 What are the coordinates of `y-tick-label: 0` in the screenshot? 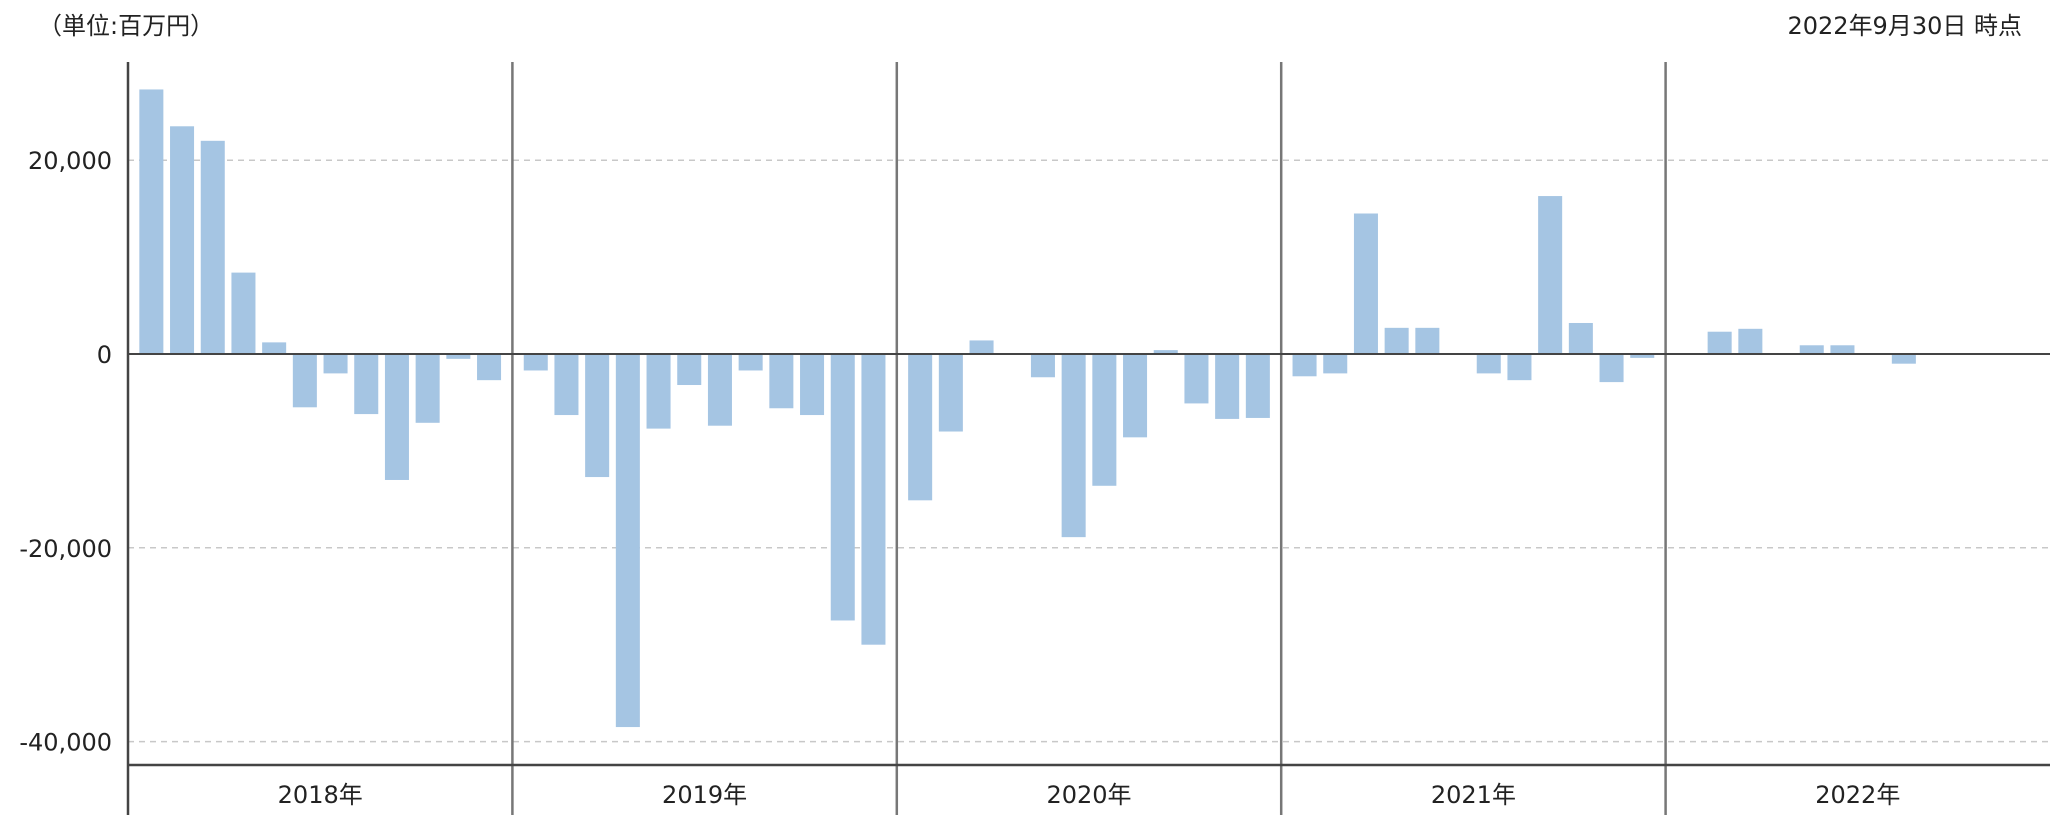 It's located at (104, 355).